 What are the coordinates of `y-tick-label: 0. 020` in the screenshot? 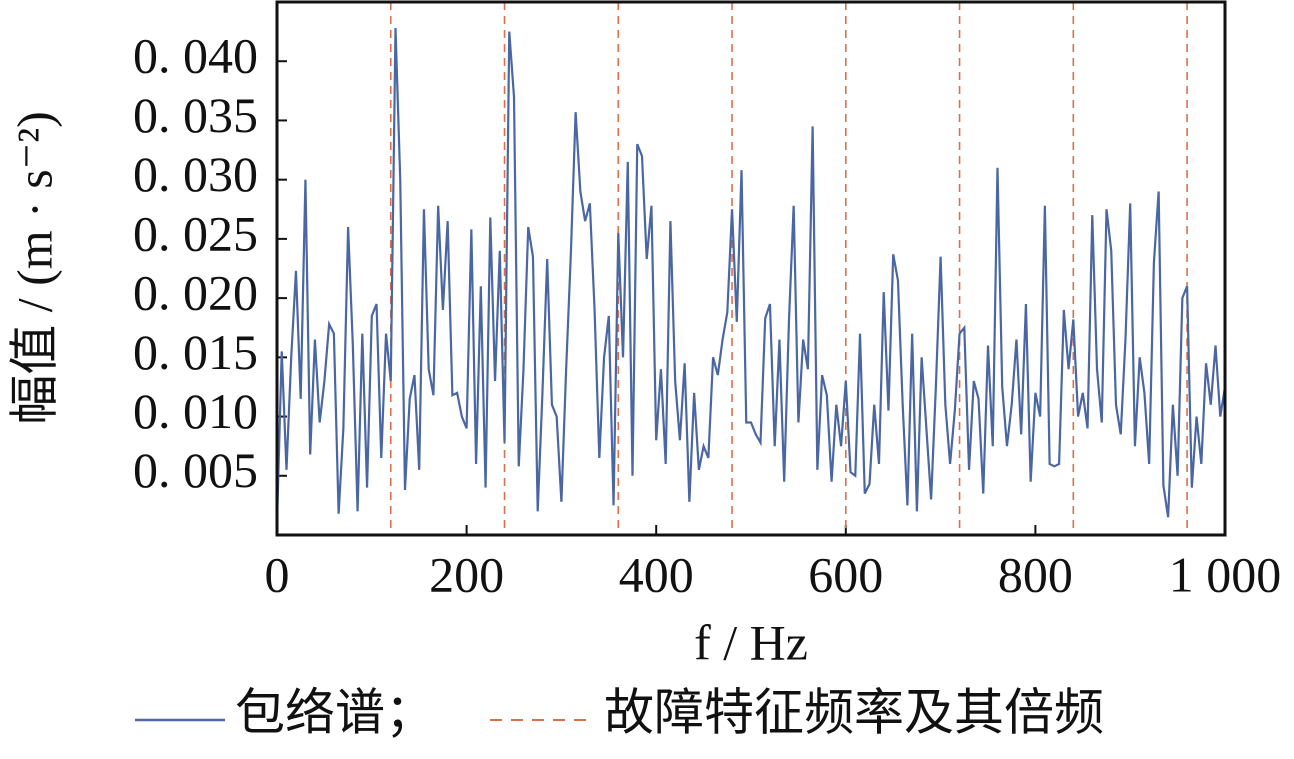 It's located at (195, 293).